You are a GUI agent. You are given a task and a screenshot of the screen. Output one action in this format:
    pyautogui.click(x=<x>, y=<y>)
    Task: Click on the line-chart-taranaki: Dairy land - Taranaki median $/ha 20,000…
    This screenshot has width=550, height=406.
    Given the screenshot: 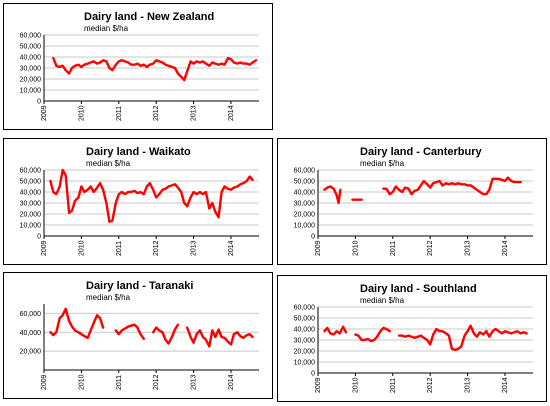 What is the action you would take?
    pyautogui.click(x=139, y=335)
    